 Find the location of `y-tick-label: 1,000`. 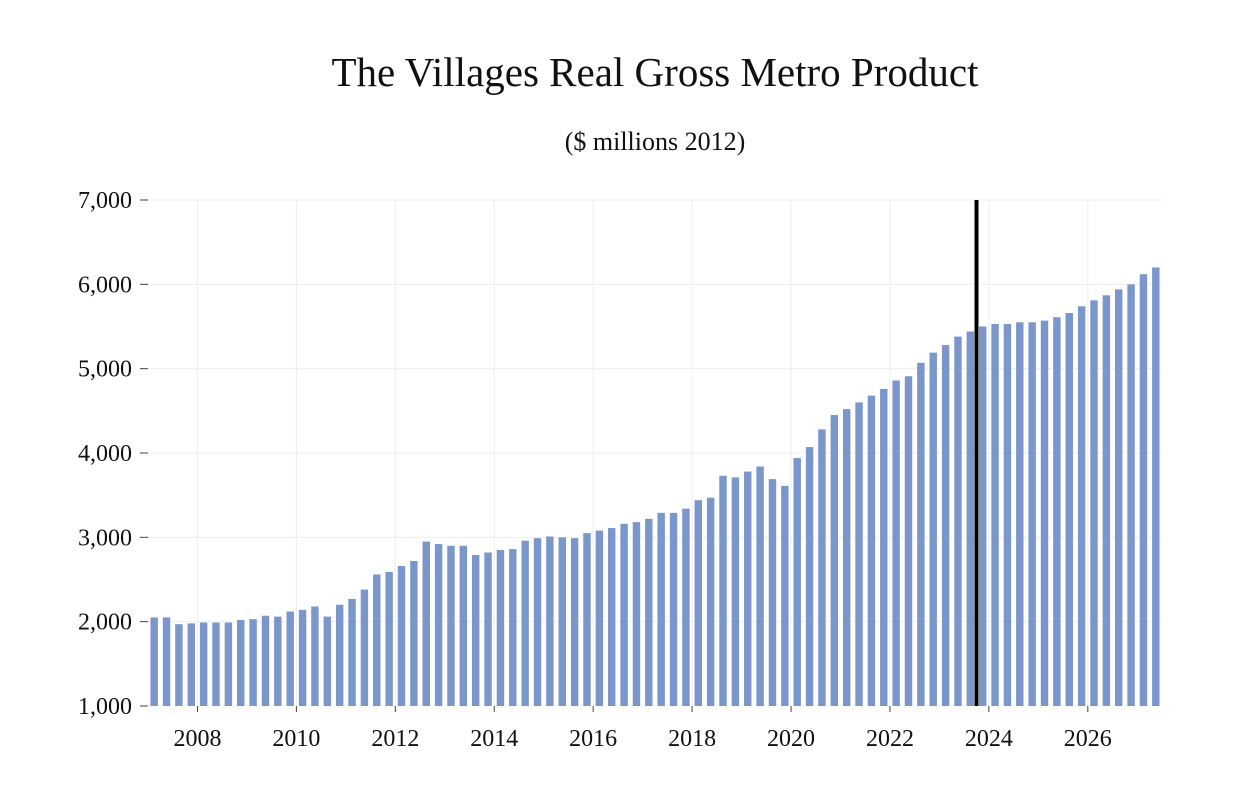

y-tick-label: 1,000 is located at coordinates (105, 707).